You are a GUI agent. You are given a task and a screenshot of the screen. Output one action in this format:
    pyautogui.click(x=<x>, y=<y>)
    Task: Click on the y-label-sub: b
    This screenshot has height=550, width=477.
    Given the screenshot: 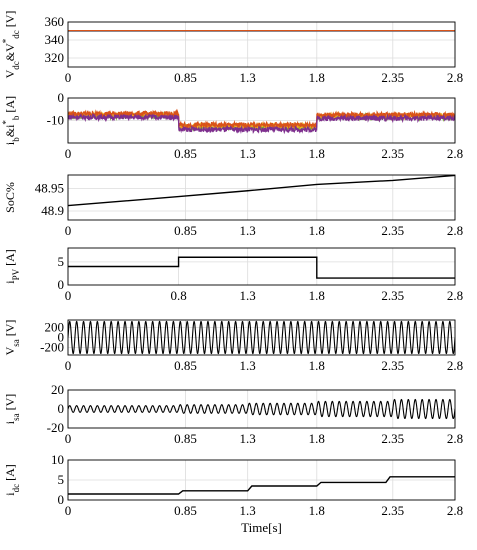 What is the action you would take?
    pyautogui.click(x=16, y=139)
    